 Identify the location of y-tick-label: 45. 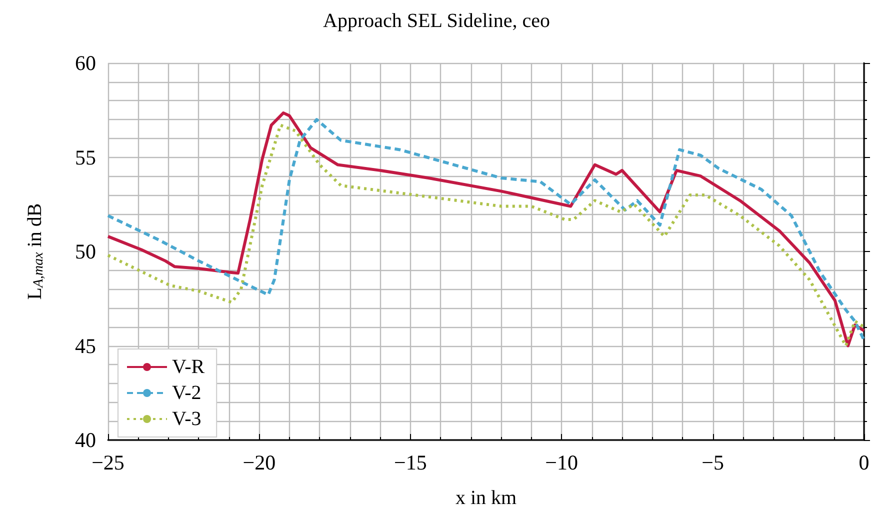
(85, 346).